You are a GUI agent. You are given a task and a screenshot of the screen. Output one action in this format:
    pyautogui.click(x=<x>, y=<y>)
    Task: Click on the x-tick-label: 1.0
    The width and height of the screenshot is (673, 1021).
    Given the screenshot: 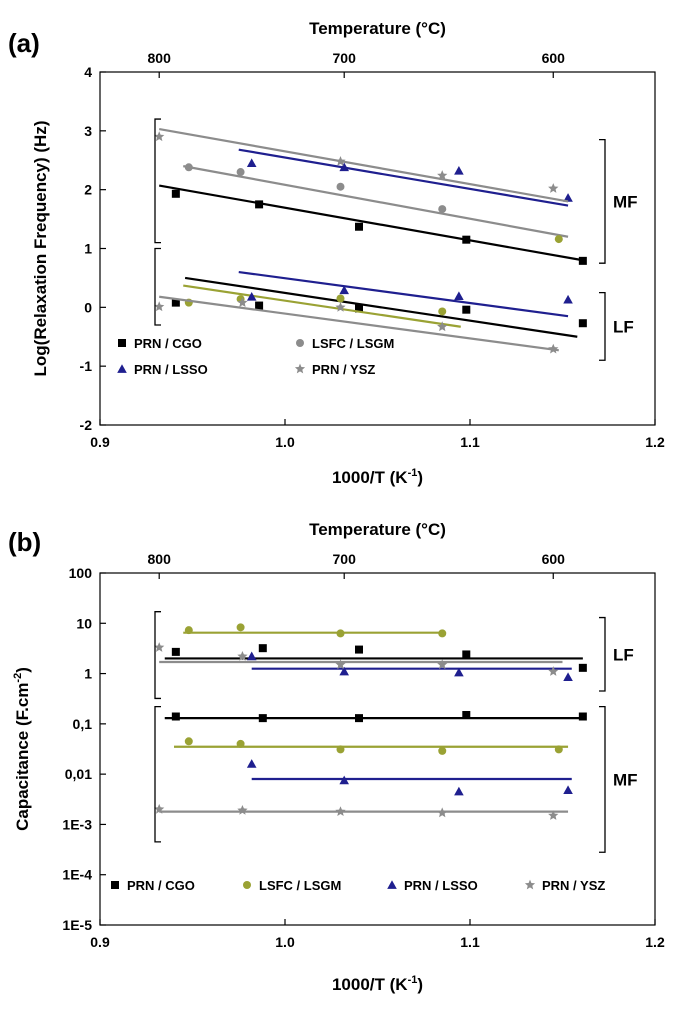 What is the action you would take?
    pyautogui.click(x=285, y=942)
    